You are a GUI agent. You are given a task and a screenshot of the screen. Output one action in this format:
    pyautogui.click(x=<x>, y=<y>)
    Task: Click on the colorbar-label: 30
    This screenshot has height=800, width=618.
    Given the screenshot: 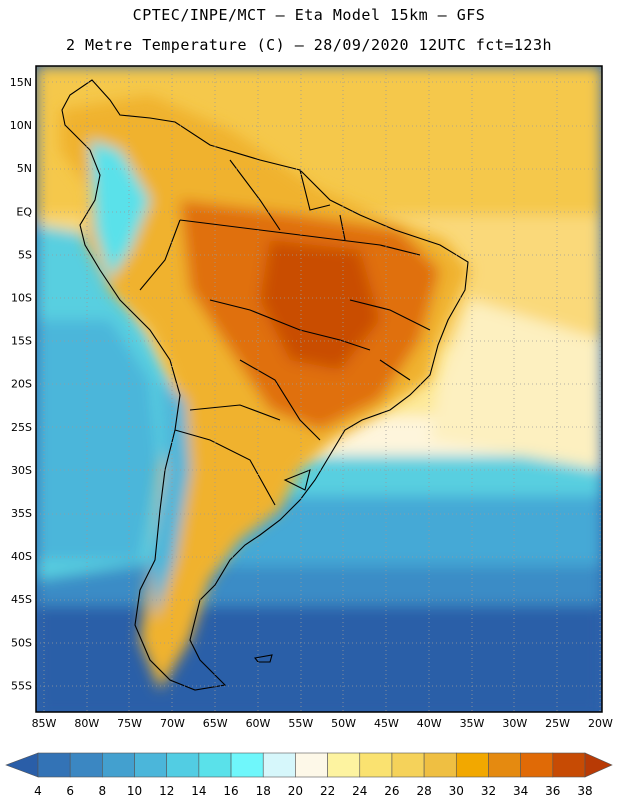 What is the action you would take?
    pyautogui.click(x=456, y=791)
    